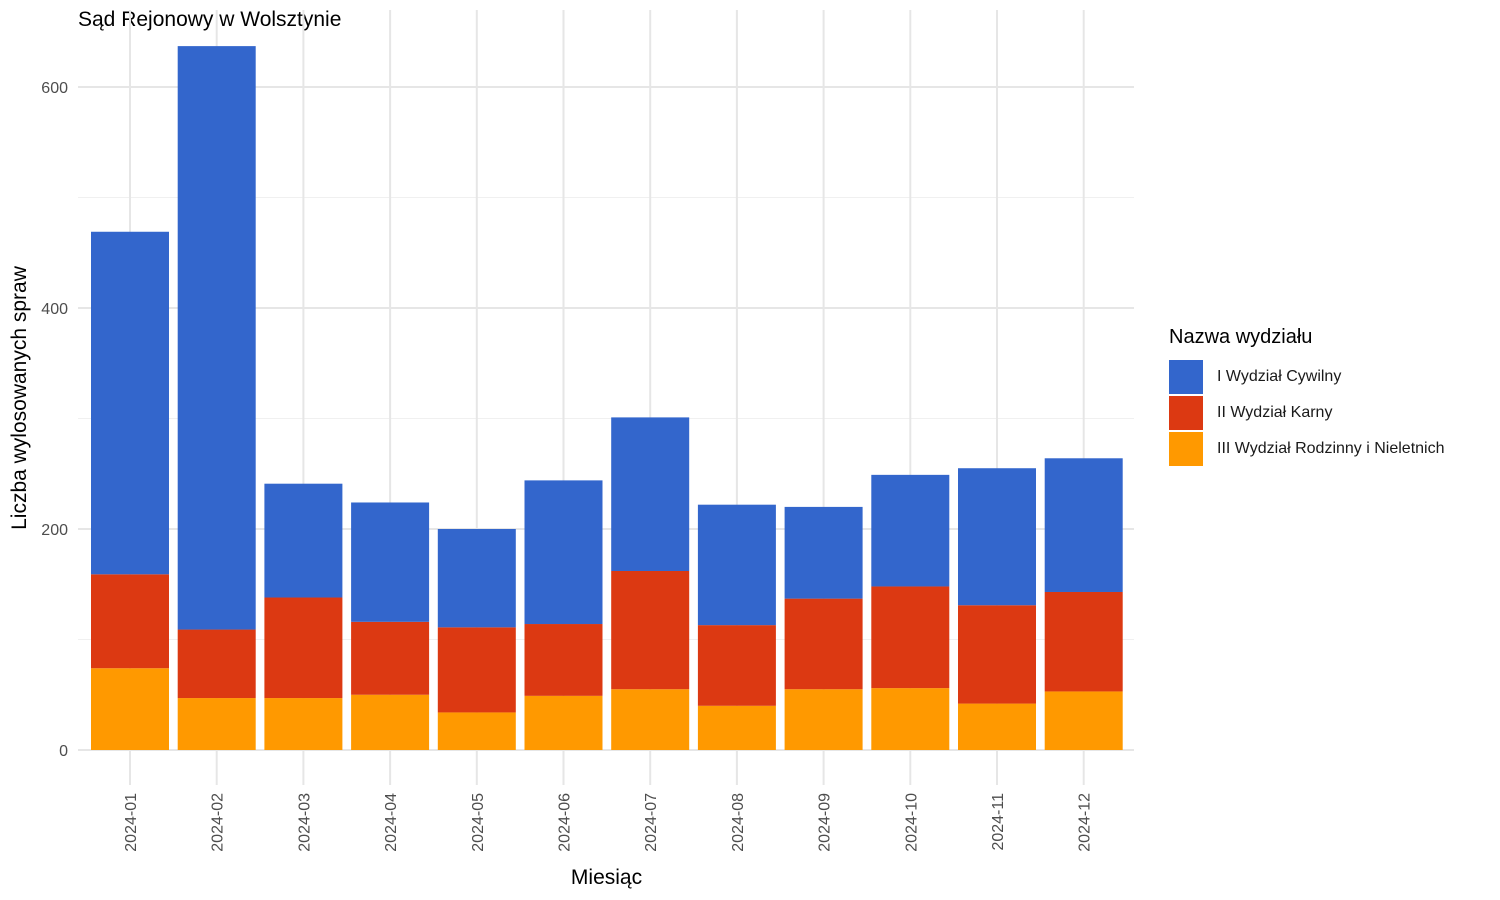 This screenshot has height=900, width=1500. I want to click on chart-title: Sąd Rejonowy w Wolsztynie, so click(210, 19).